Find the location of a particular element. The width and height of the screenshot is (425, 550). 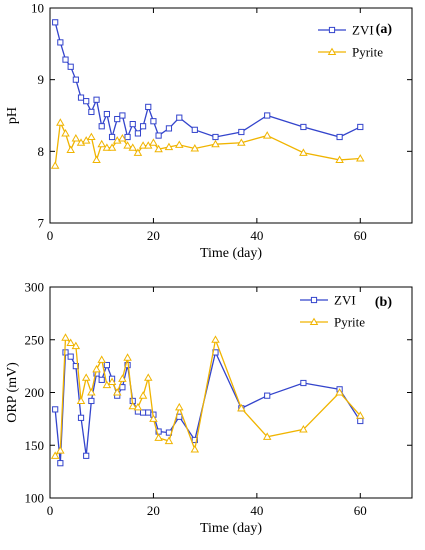

y-tick-label: 300 is located at coordinates (35, 287).